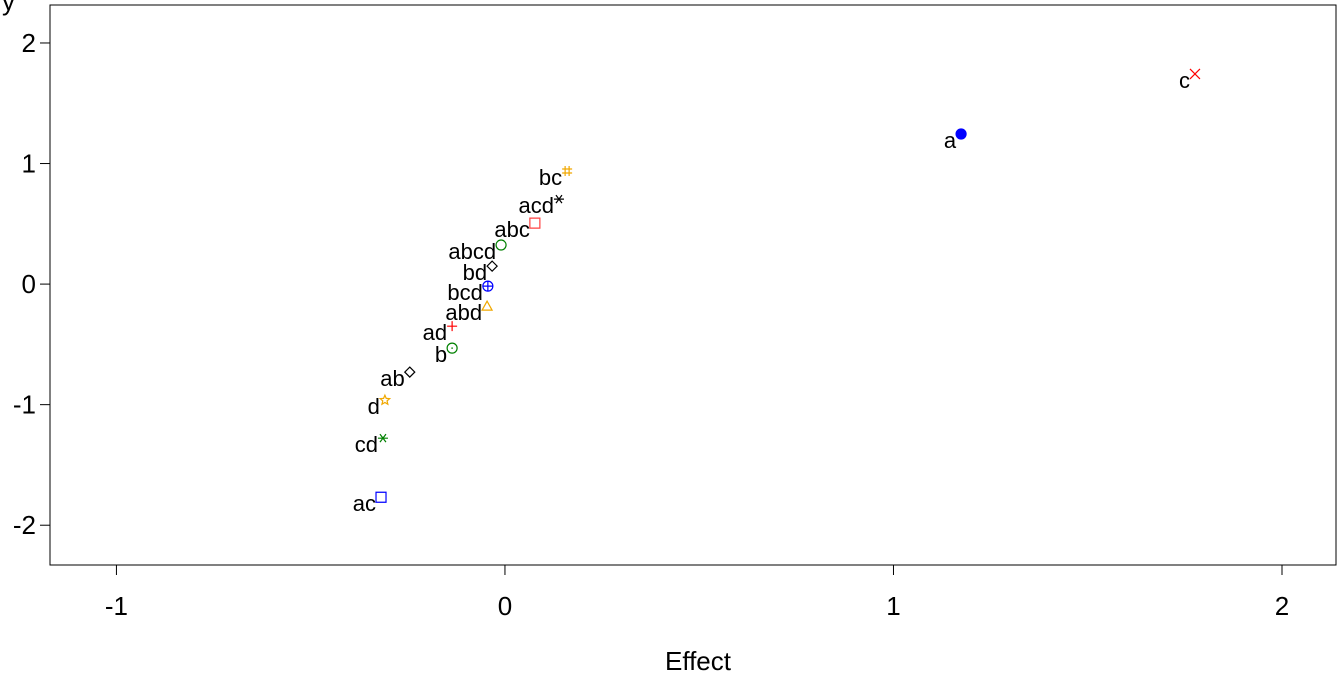 Image resolution: width=1338 pixels, height=679 pixels. What do you see at coordinates (511, 229) in the screenshot?
I see `point-label: abc` at bounding box center [511, 229].